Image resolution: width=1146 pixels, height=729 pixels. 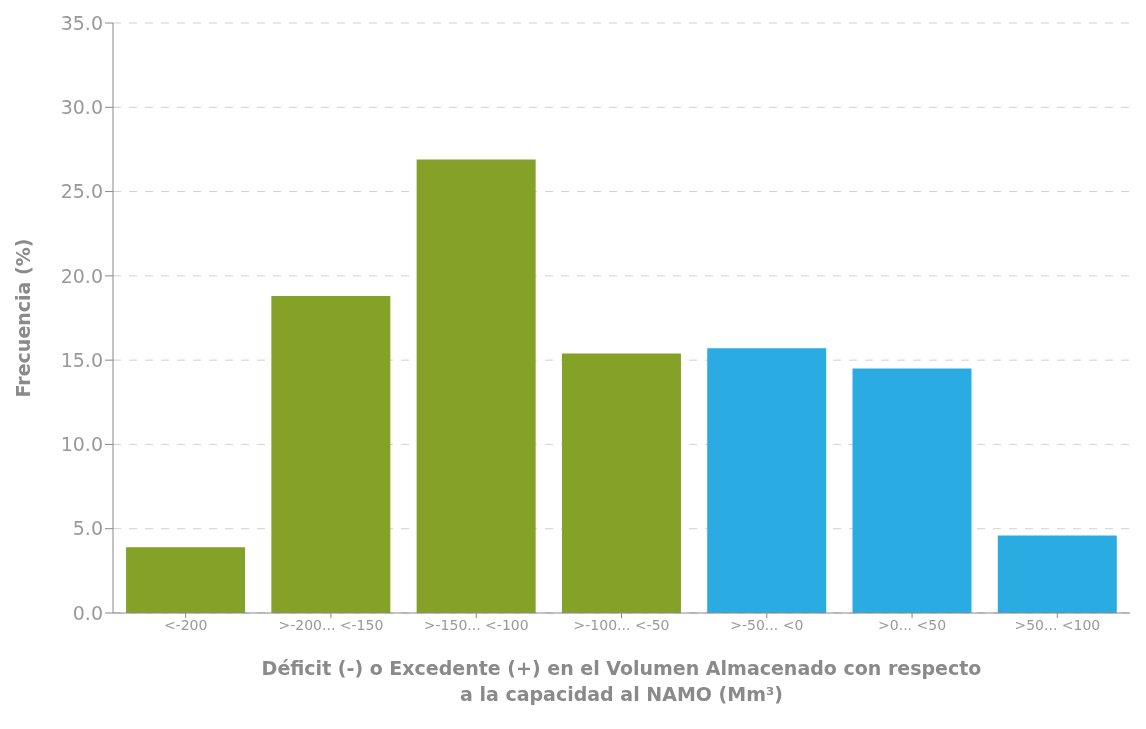 What do you see at coordinates (81, 22) in the screenshot?
I see `y-tick-label: 35.0` at bounding box center [81, 22].